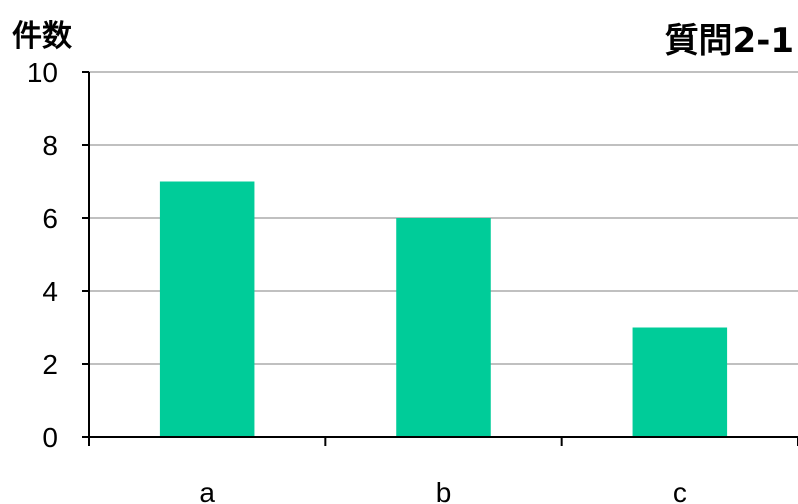 This screenshot has width=798, height=504. I want to click on bar-c, so click(680, 382).